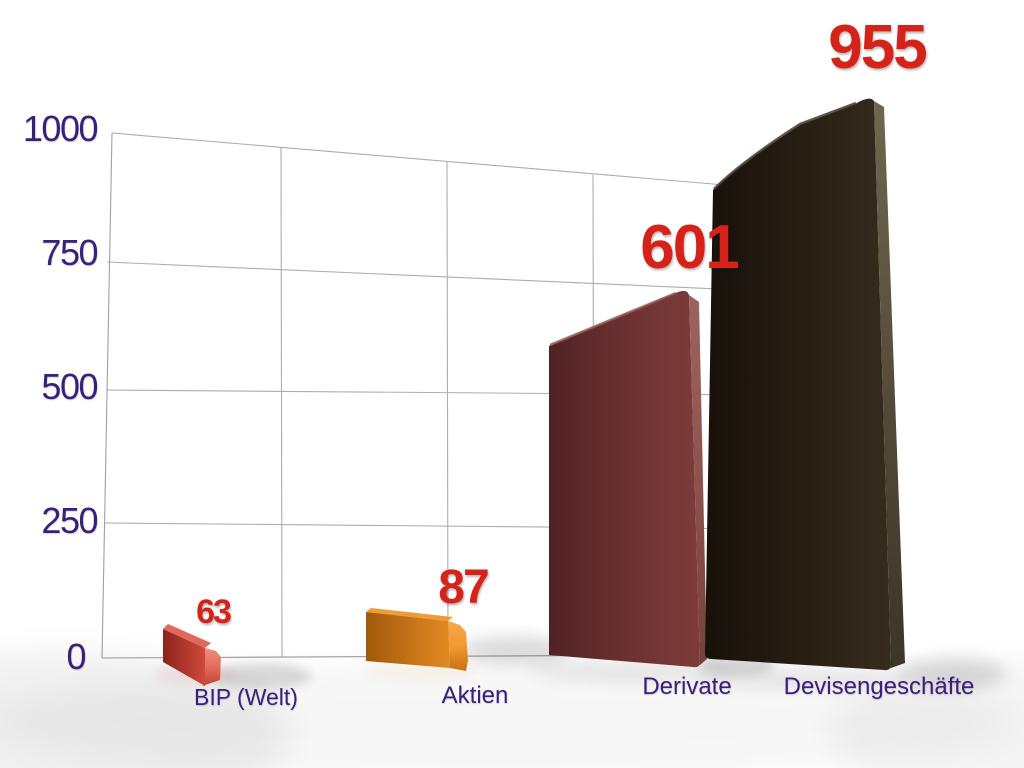 The width and height of the screenshot is (1024, 768). I want to click on bar-devisen-bevel, so click(785, 145).